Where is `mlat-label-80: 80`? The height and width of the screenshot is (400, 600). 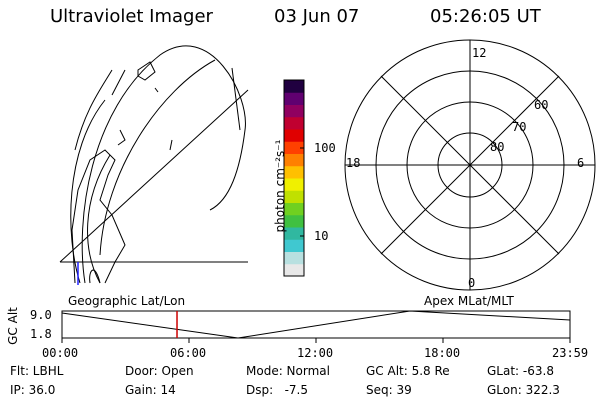
mlat-label-80: 80 is located at coordinates (497, 147).